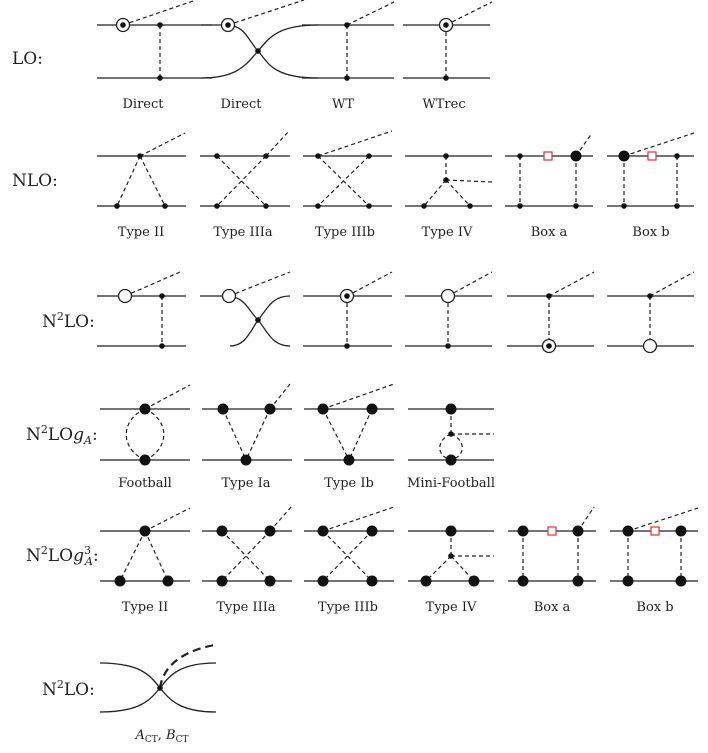 The image size is (708, 753). I want to click on row-label-n2lo-ga: N2LOgA:, so click(62, 435).